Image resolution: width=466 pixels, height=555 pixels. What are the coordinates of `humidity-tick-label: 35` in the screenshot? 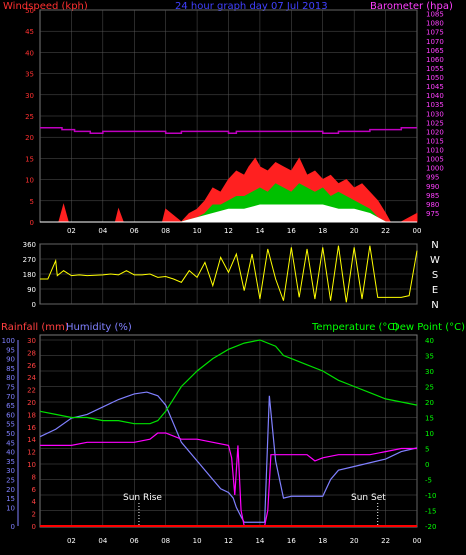 It's located at (10, 462).